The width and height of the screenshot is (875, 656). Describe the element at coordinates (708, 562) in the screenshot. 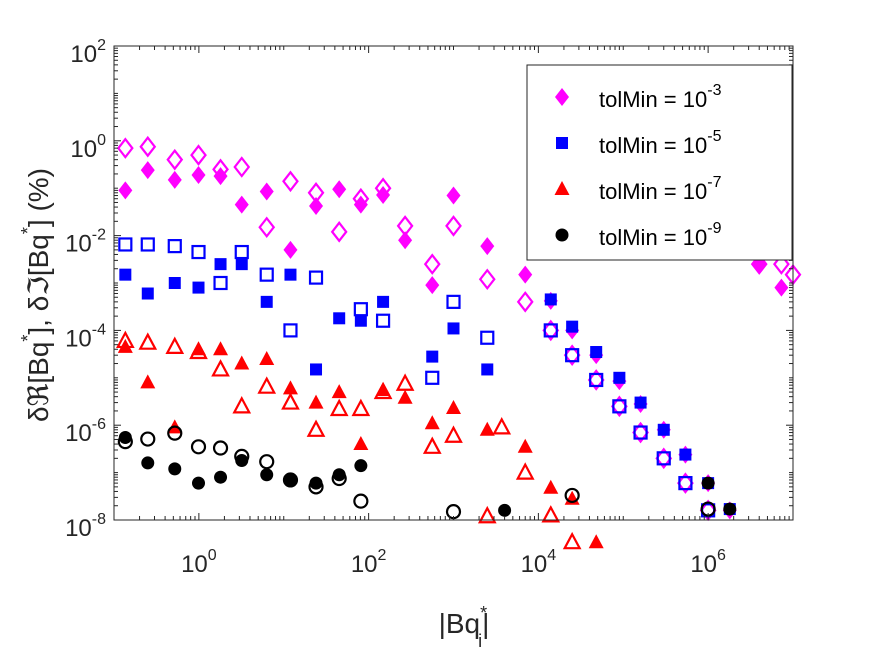

I see `x-tick-label: 10⁶` at that location.